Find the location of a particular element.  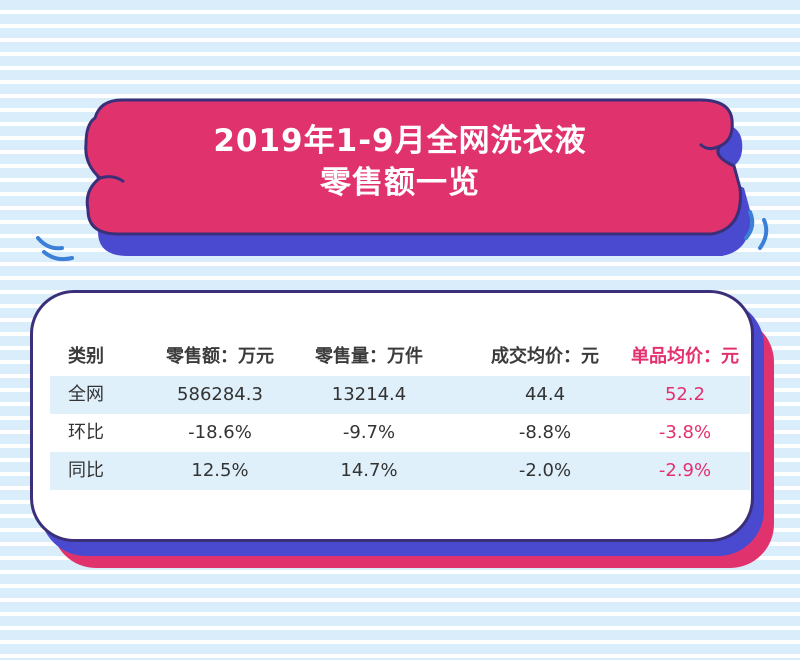

row-label: 环比 is located at coordinates (86, 432).